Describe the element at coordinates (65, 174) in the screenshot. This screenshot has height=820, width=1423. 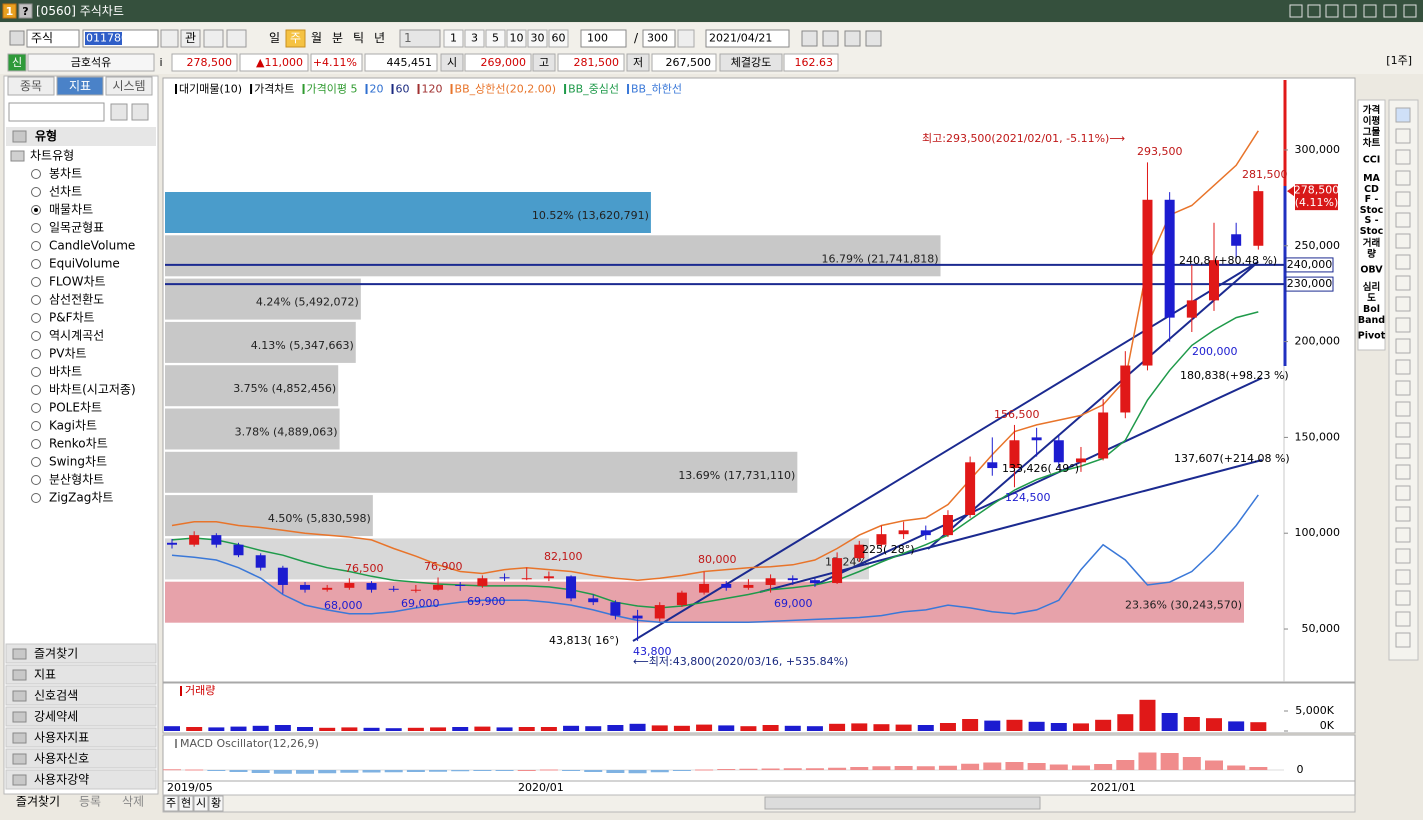
I see `chart-type: 봉차트` at that location.